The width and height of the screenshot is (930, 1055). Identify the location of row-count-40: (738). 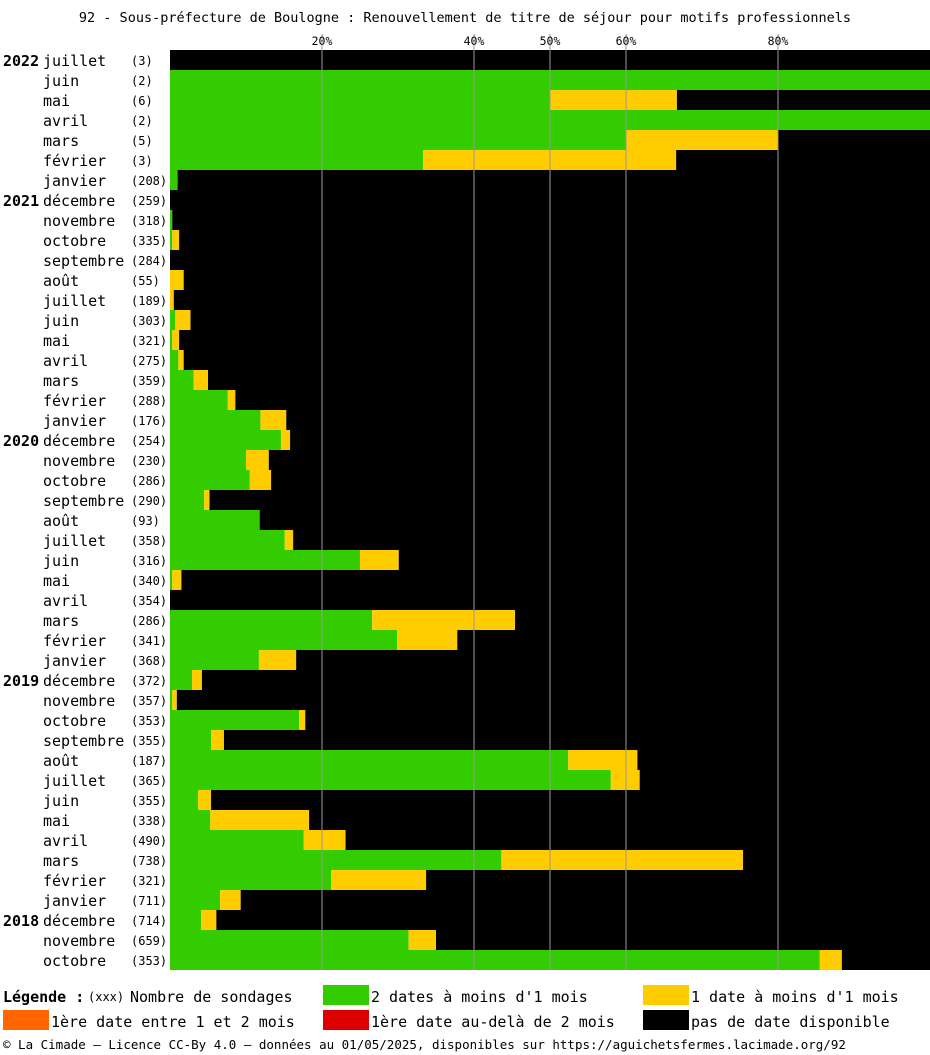
(149, 861).